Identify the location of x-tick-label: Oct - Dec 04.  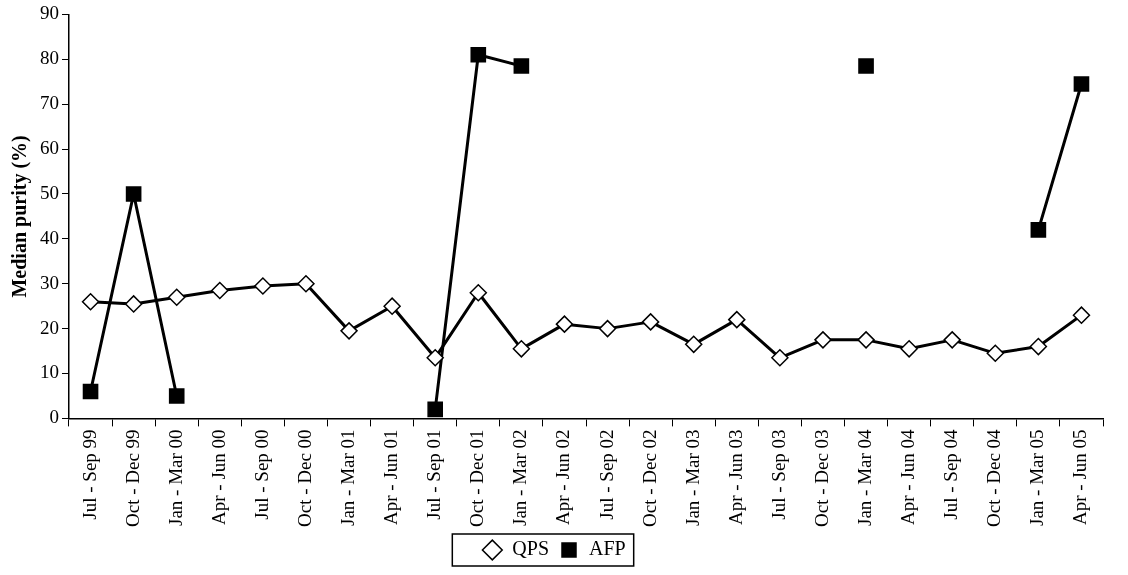
(994, 478).